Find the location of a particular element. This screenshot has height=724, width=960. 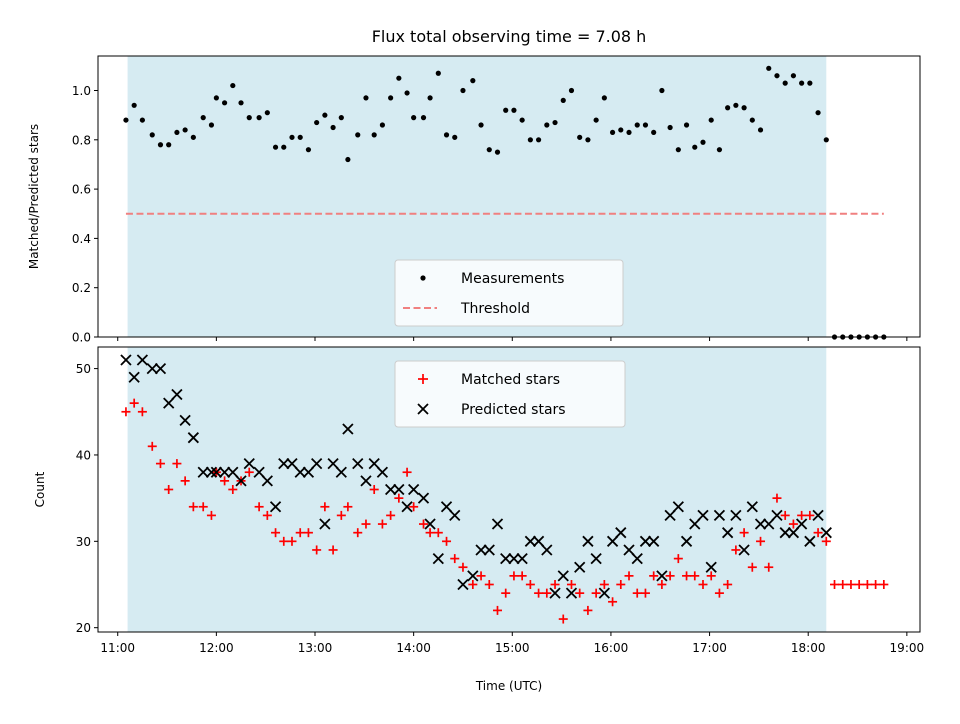

x-tick-label: 11:00 is located at coordinates (117, 648).